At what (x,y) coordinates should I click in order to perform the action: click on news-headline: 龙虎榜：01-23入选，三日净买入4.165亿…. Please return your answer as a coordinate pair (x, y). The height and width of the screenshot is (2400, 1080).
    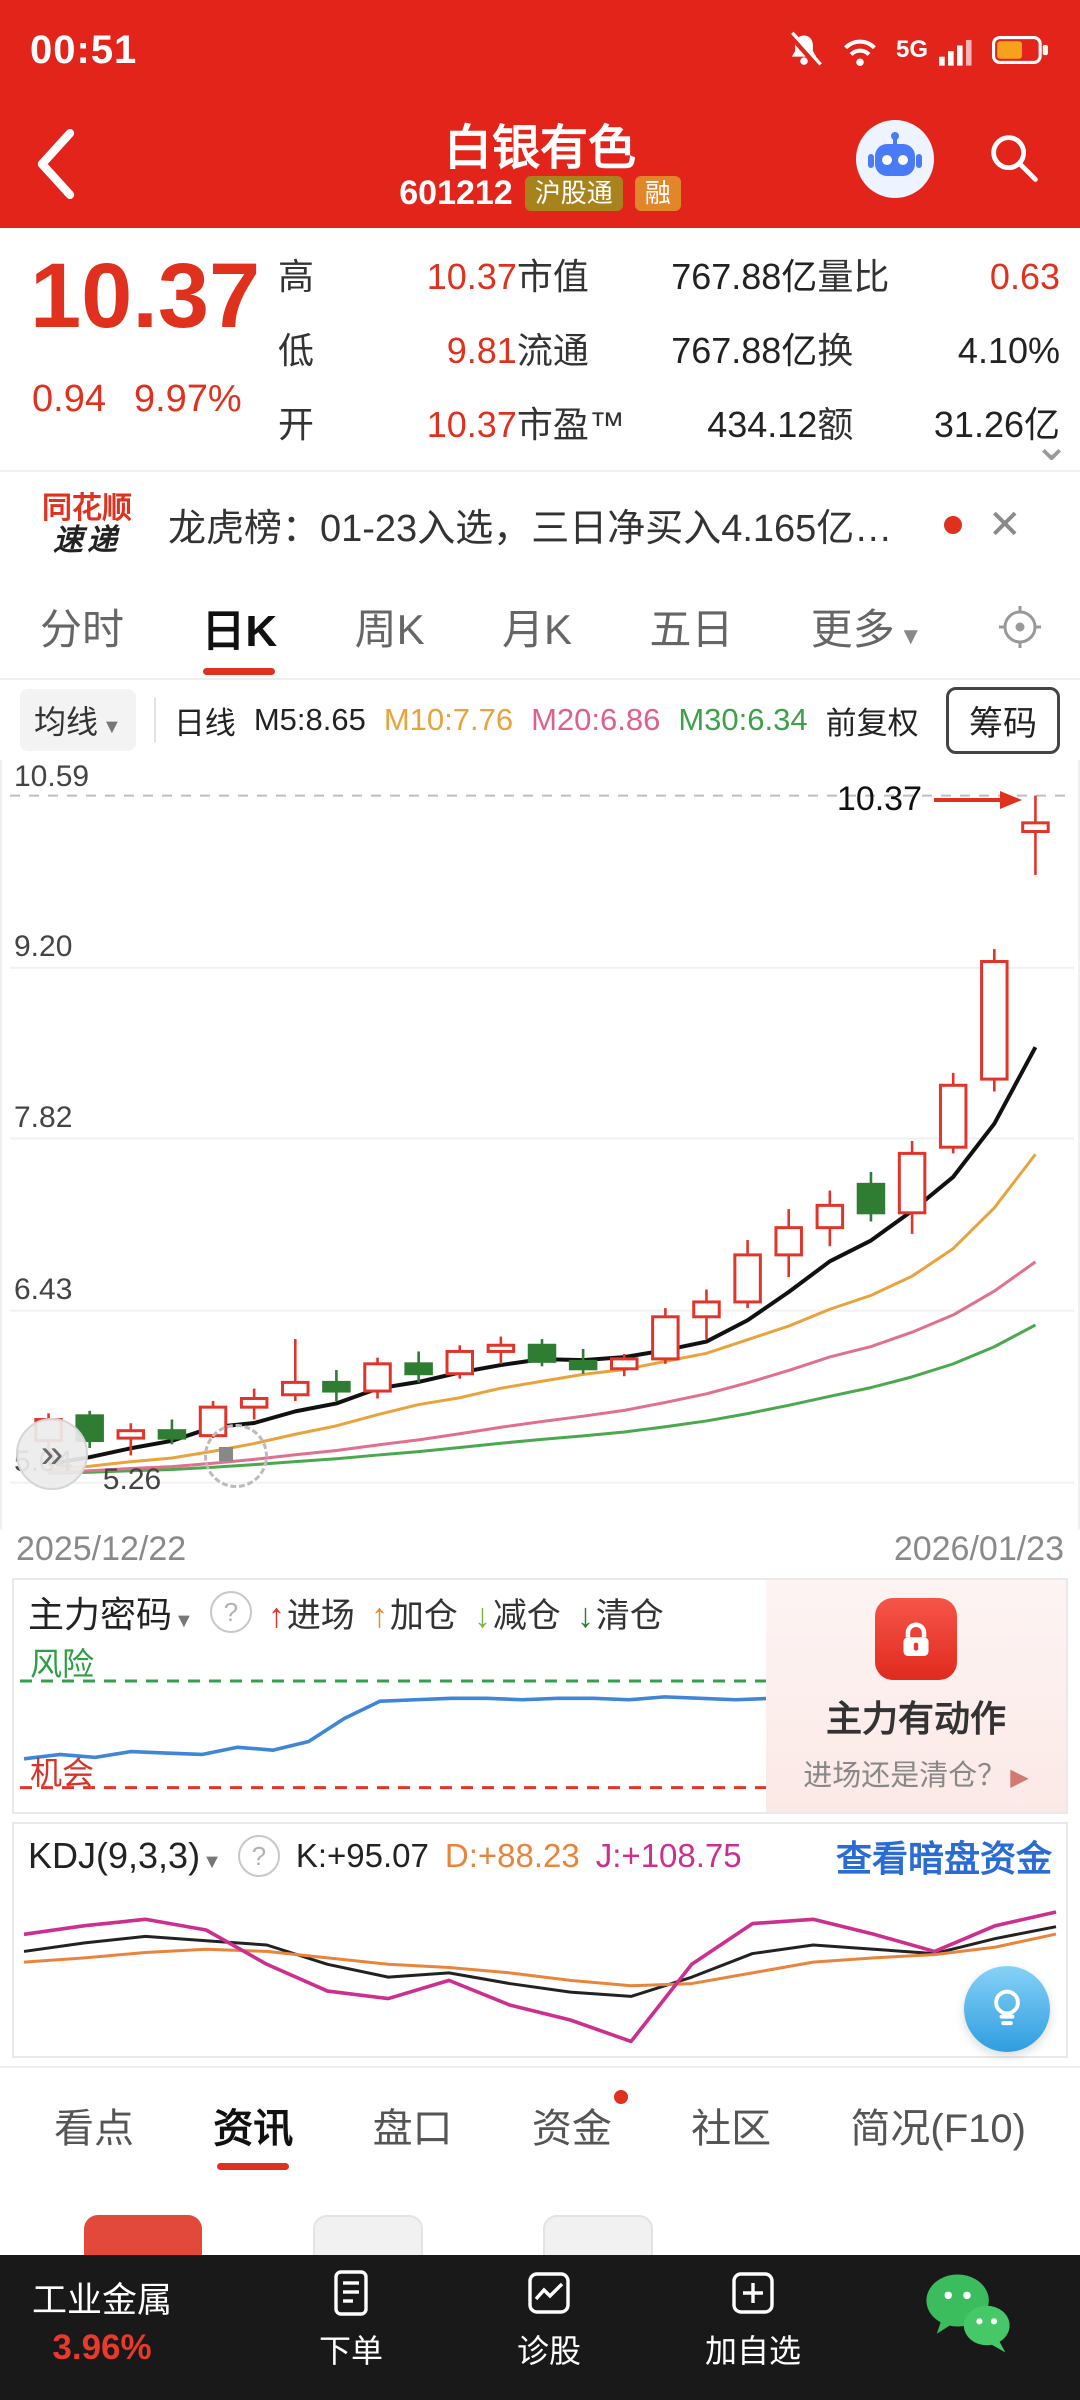
    Looking at the image, I should click on (530, 529).